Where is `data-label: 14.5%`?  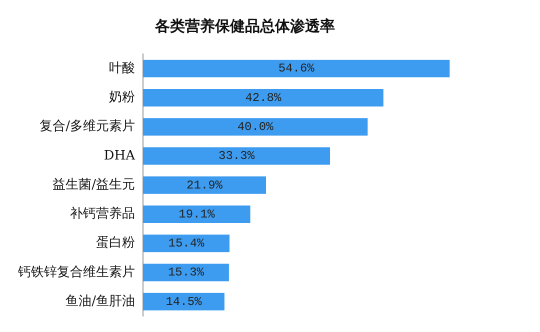 data-label: 14.5% is located at coordinates (184, 301).